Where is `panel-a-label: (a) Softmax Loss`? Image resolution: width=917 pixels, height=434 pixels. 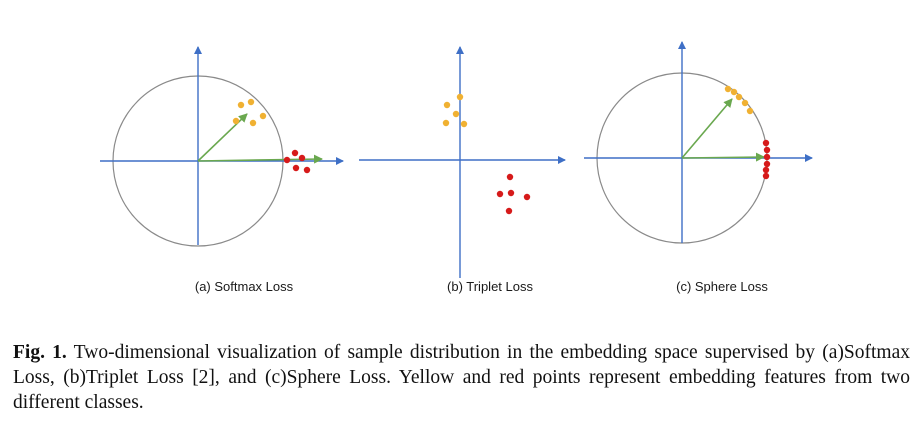
panel-a-label: (a) Softmax Loss is located at coordinates (244, 286).